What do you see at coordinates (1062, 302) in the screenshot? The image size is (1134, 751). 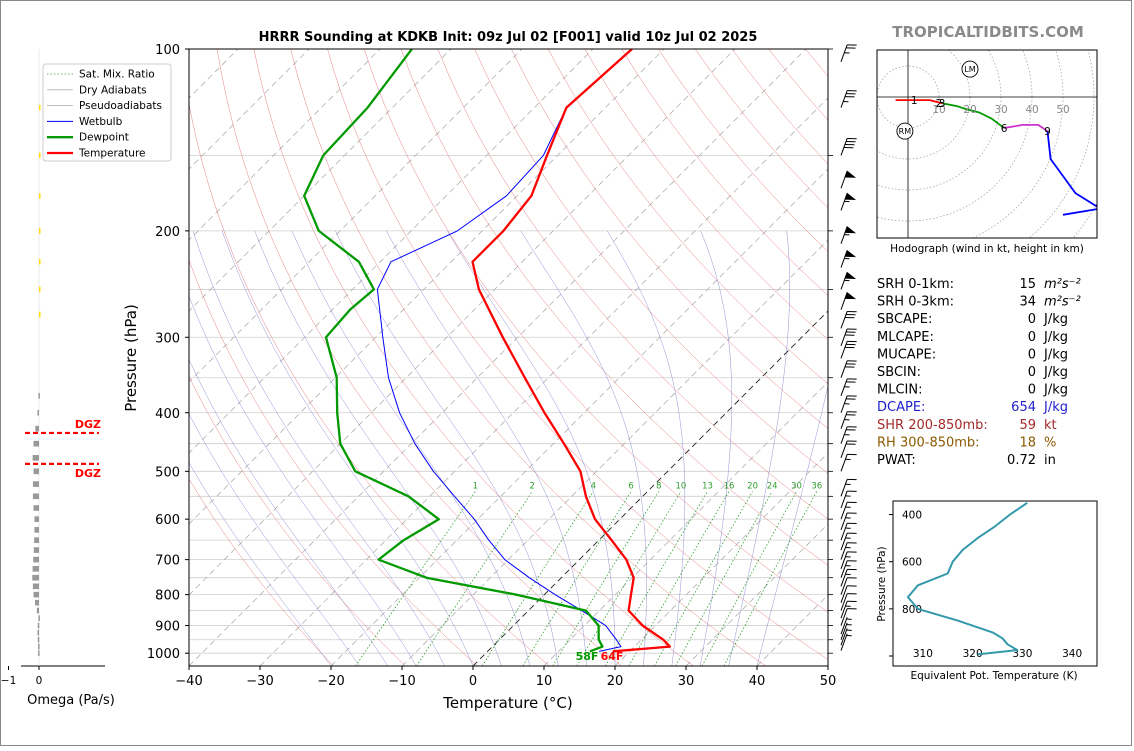 I see `stat-unit: m²s⁻²` at bounding box center [1062, 302].